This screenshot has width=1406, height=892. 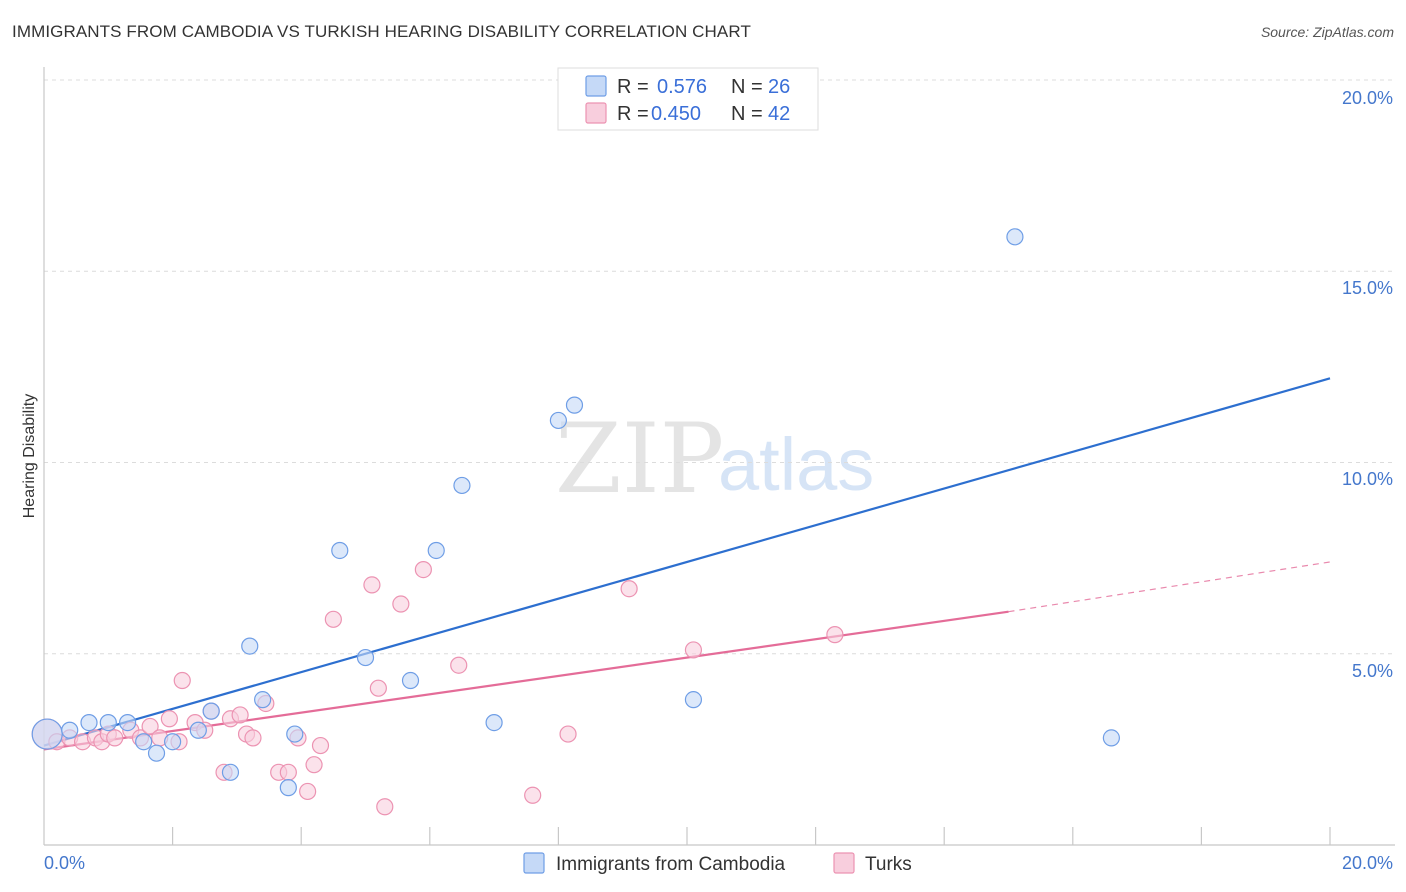 What do you see at coordinates (633, 114) in the screenshot?
I see `legend-r-label-turks: R =` at bounding box center [633, 114].